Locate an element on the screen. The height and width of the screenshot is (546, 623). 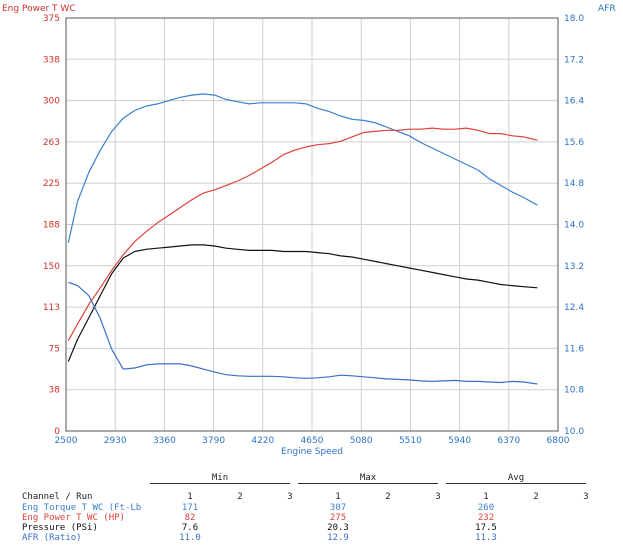
y-left-tick-label: 188 is located at coordinates (51, 226).